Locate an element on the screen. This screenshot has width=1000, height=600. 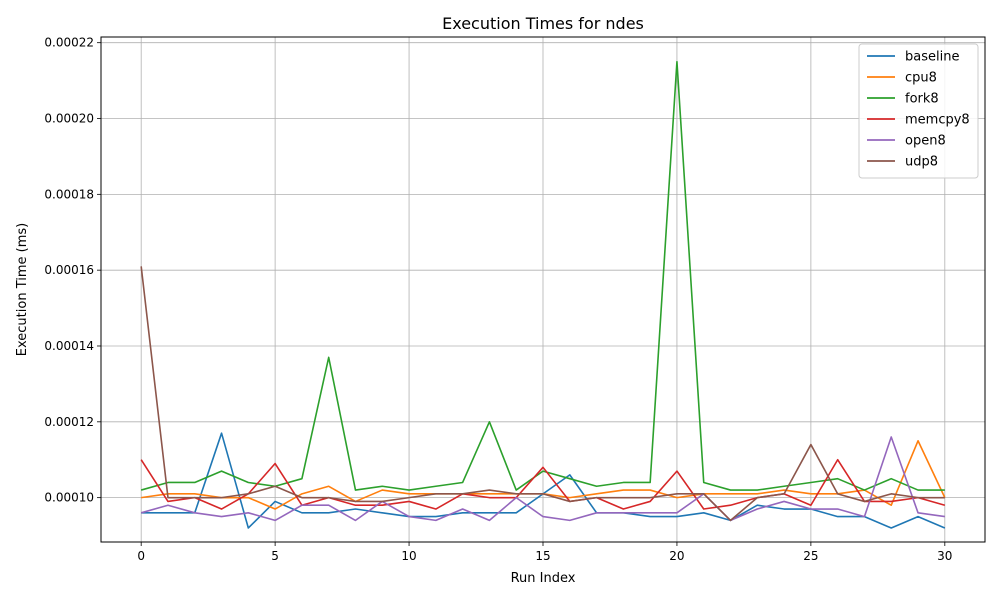
legend-label-baseline: baseline is located at coordinates (932, 57).